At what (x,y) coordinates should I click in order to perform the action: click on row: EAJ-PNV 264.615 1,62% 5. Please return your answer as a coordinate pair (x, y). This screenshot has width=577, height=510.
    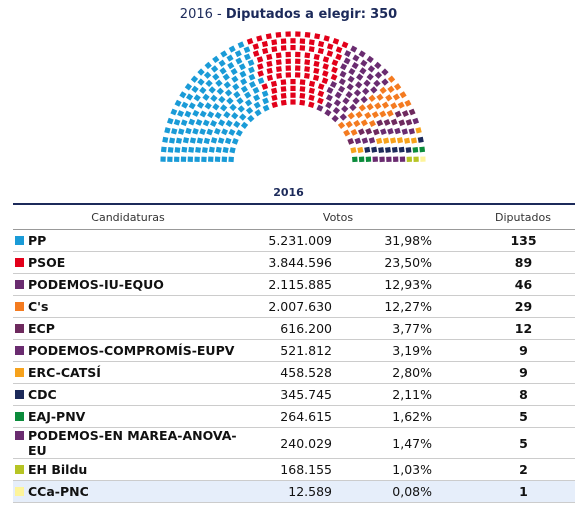
    Looking at the image, I should click on (294, 416).